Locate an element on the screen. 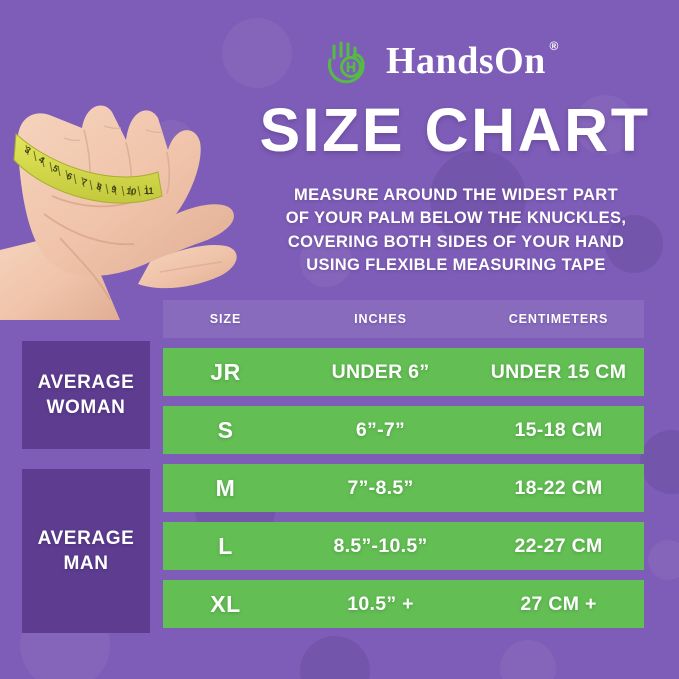 This screenshot has width=679, height=679. page-title: SIZE CHART is located at coordinates (455, 130).